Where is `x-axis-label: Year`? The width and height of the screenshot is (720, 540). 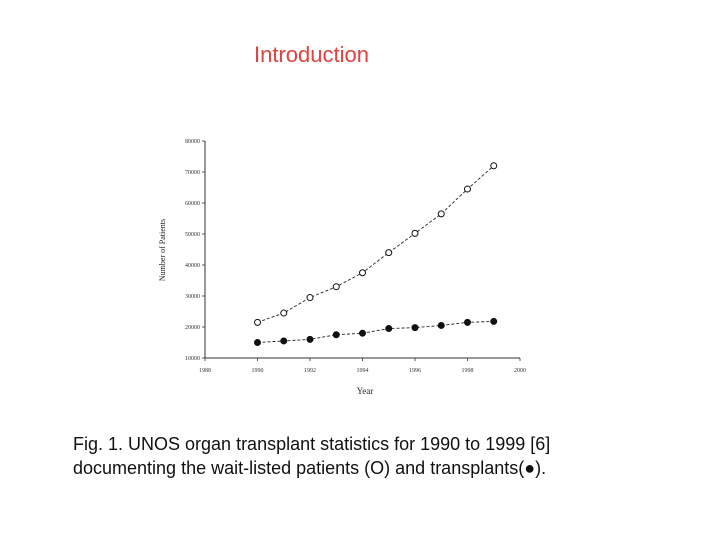
x-axis-label: Year is located at coordinates (365, 391).